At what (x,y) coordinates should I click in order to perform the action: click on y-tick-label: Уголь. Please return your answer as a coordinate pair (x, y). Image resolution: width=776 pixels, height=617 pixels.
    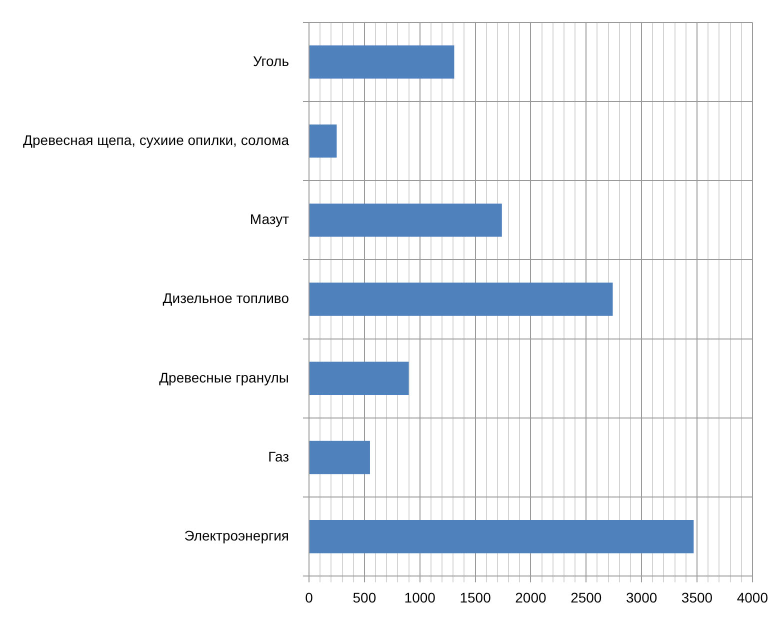
    Looking at the image, I should click on (270, 60).